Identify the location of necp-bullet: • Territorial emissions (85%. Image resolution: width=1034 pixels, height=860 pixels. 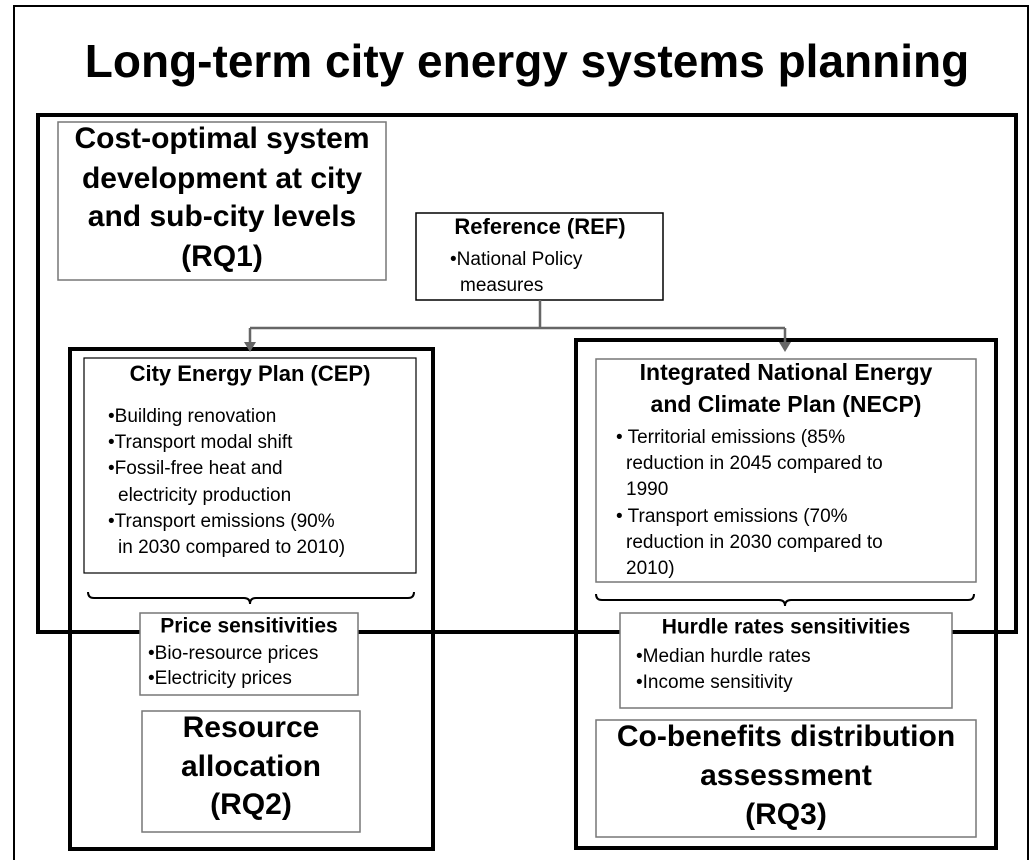
(730, 437).